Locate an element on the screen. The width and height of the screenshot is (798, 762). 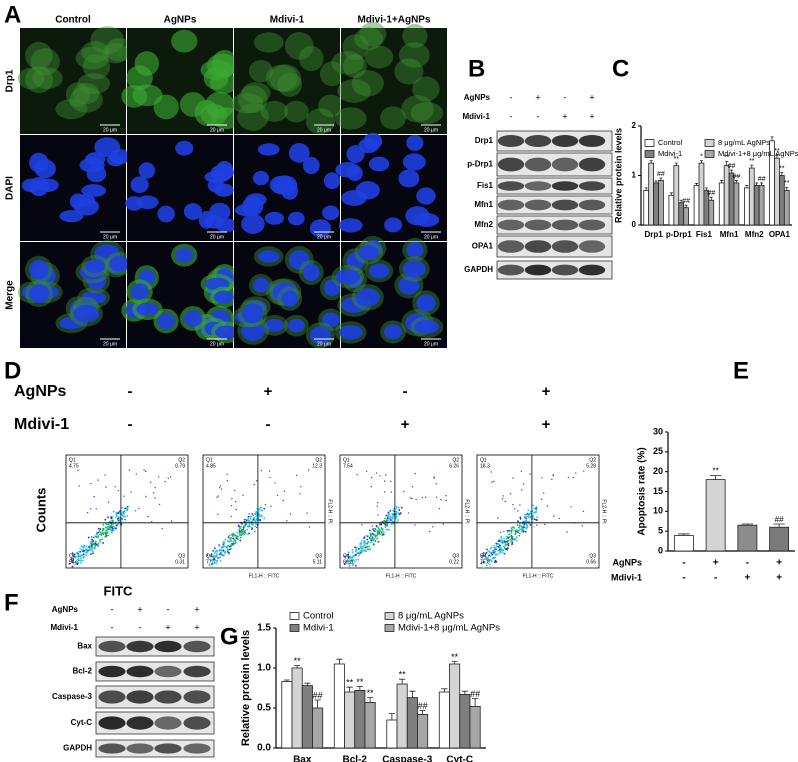
treatment-label: AgNPs is located at coordinates (65, 609).